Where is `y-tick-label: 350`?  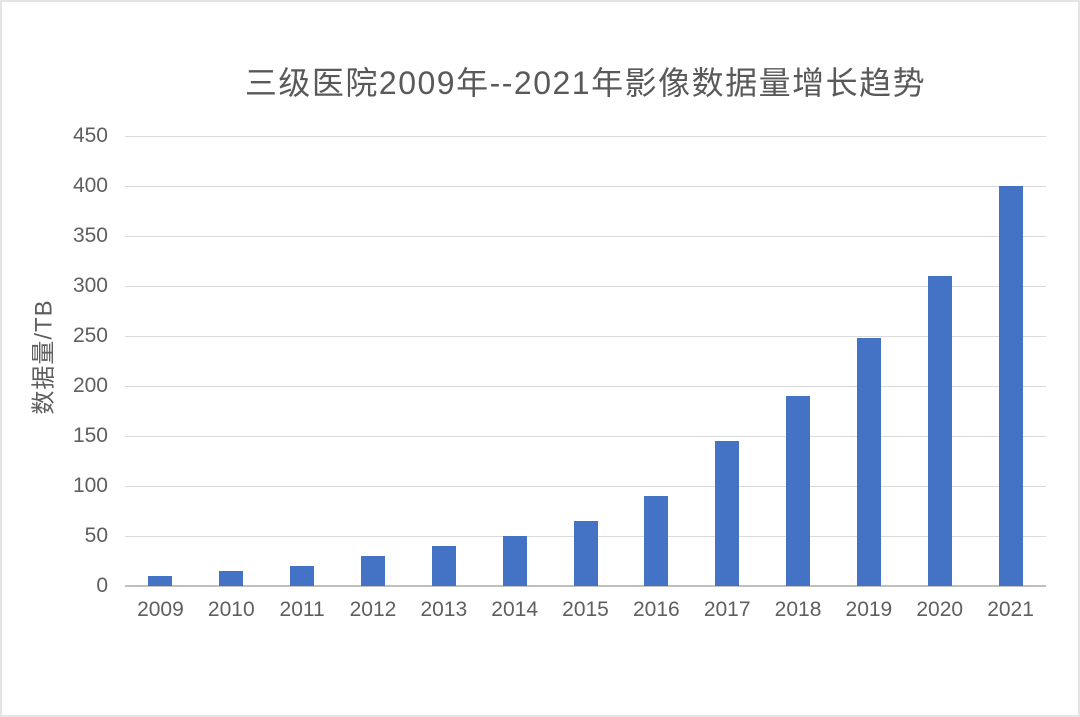
y-tick-label: 350 is located at coordinates (90, 235).